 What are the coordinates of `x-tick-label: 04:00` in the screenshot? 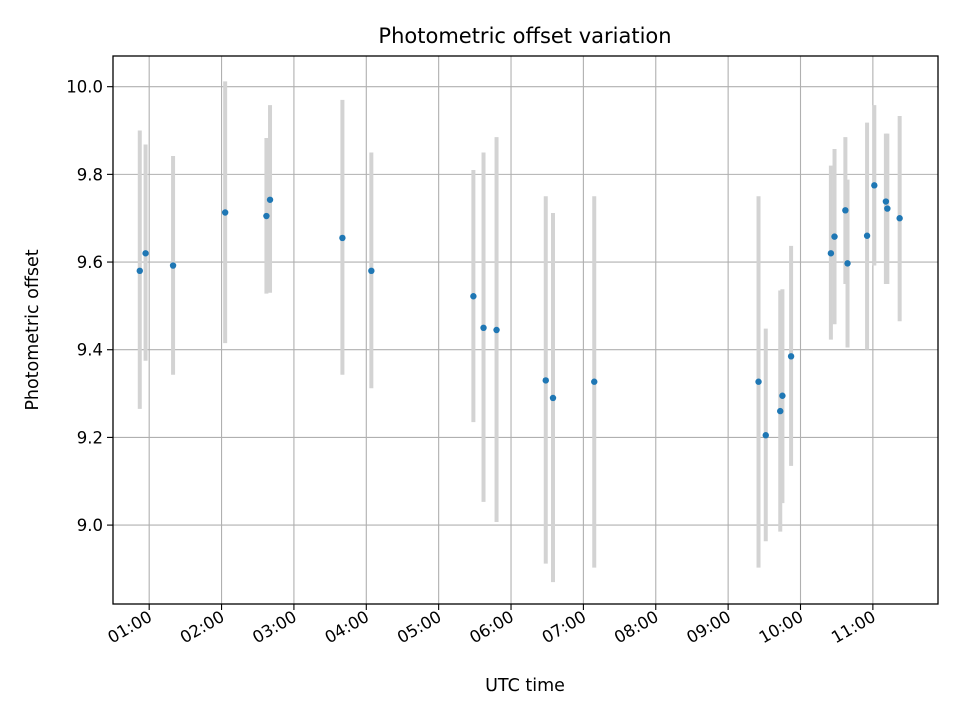 It's located at (347, 627).